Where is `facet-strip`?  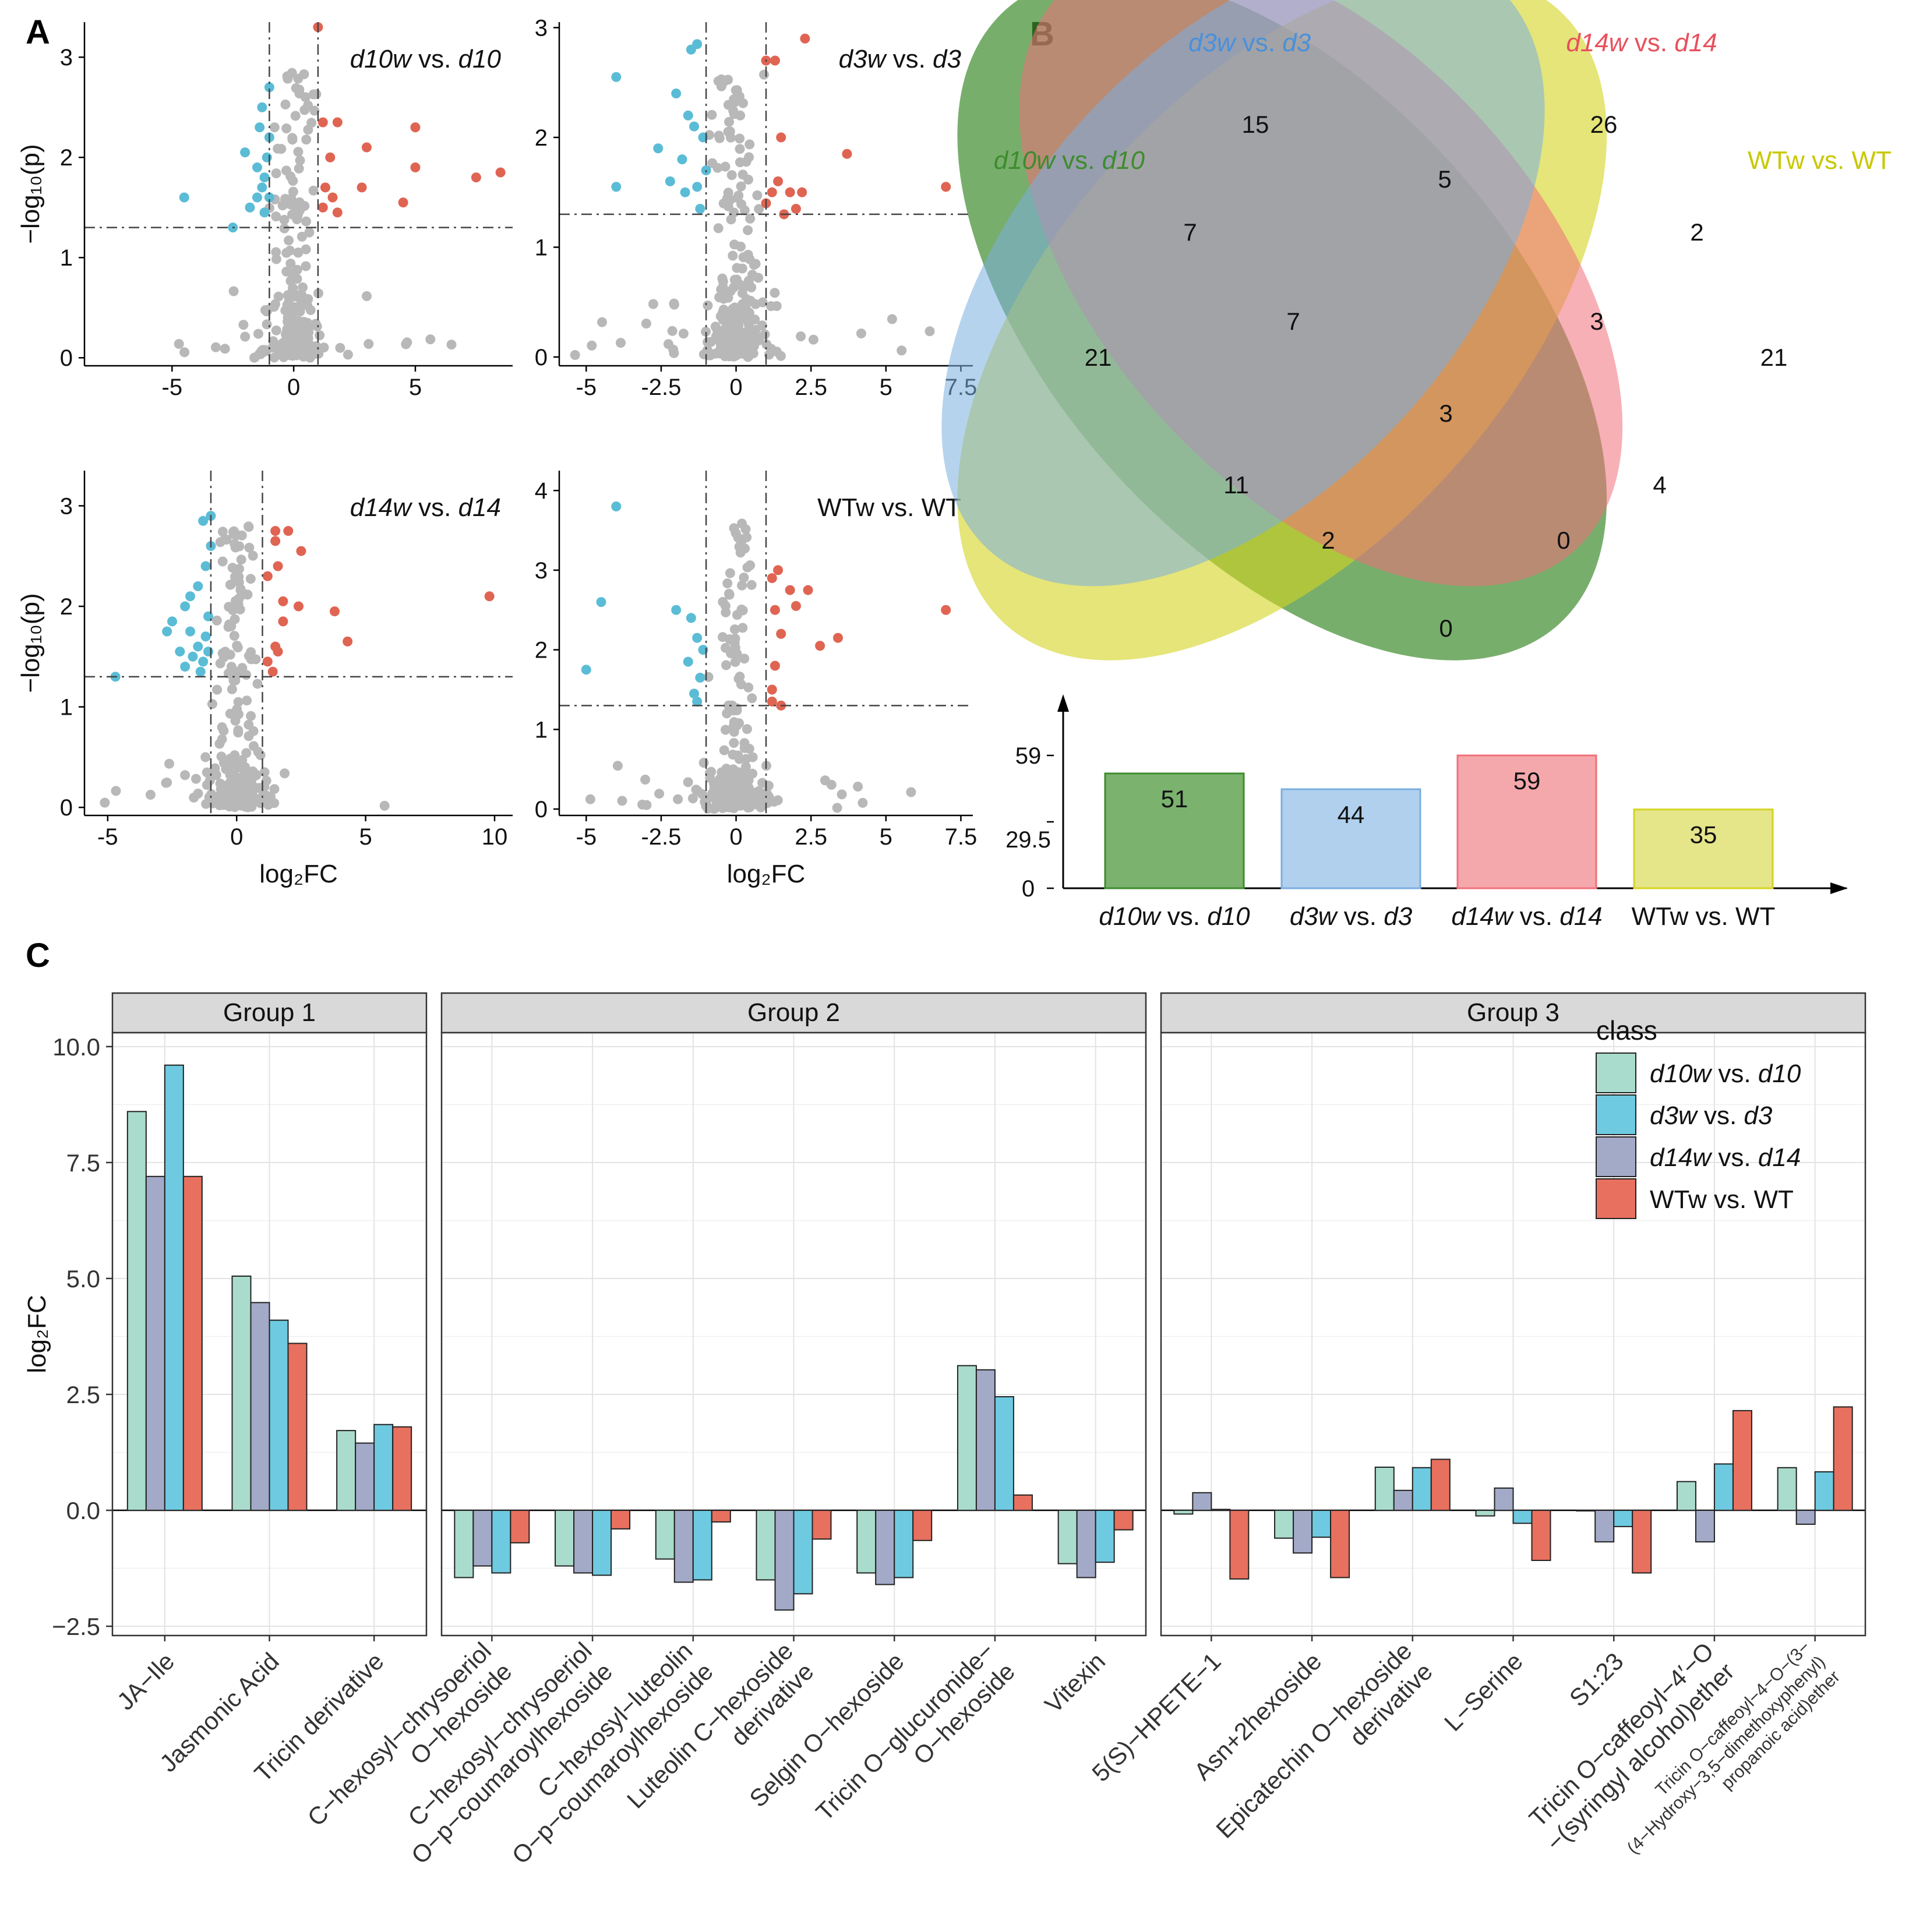 facet-strip is located at coordinates (793, 1013).